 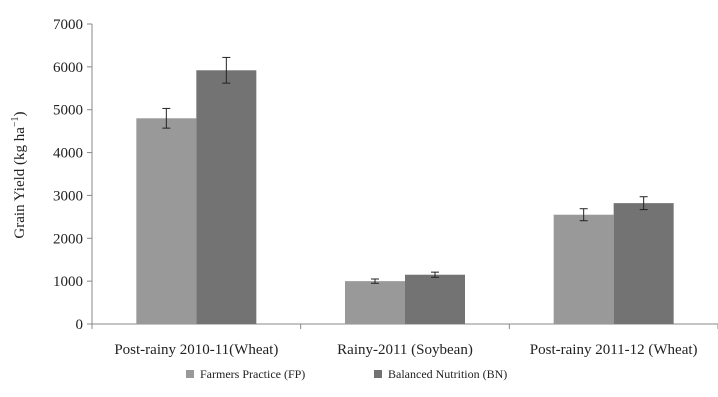 What do you see at coordinates (68, 111) in the screenshot?
I see `y-tick-label: 5000` at bounding box center [68, 111].